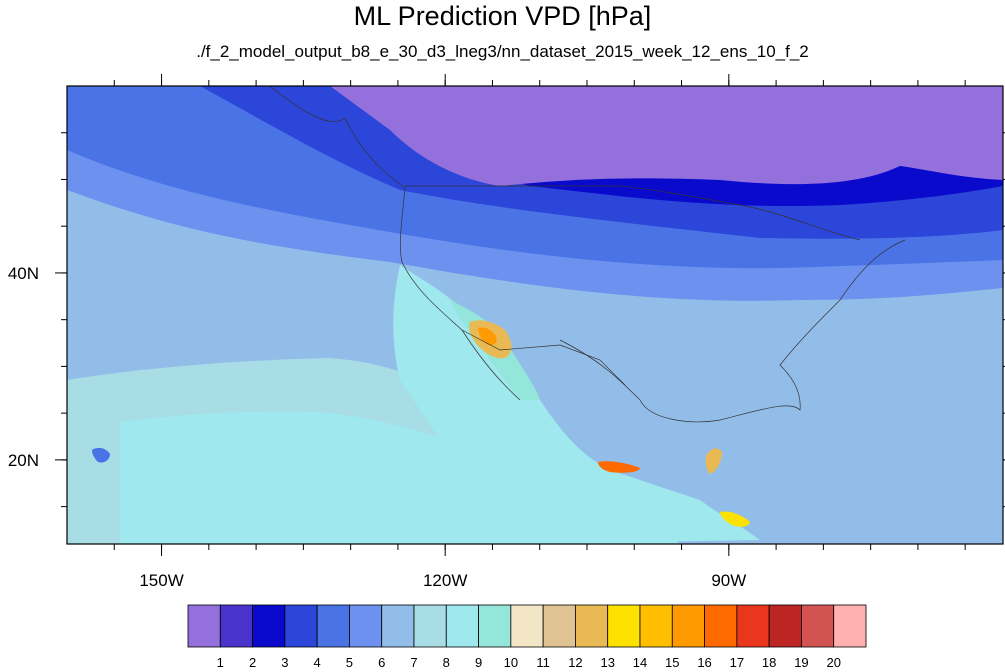 The width and height of the screenshot is (1005, 672). I want to click on colorbar-level-label: 17, so click(737, 662).